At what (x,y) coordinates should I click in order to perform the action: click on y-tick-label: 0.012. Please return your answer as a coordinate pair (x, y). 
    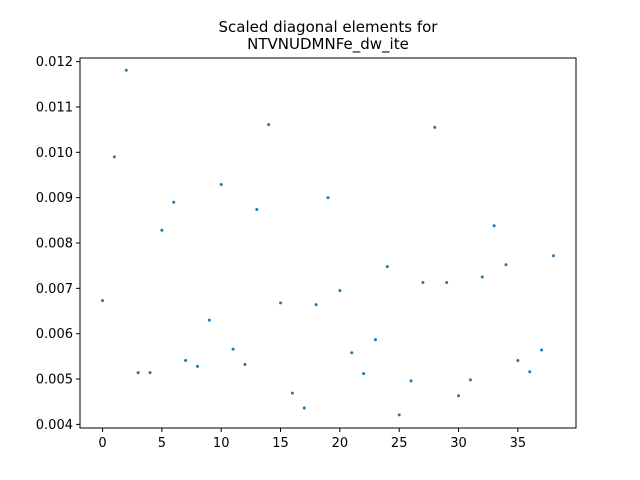
    Looking at the image, I should click on (54, 62).